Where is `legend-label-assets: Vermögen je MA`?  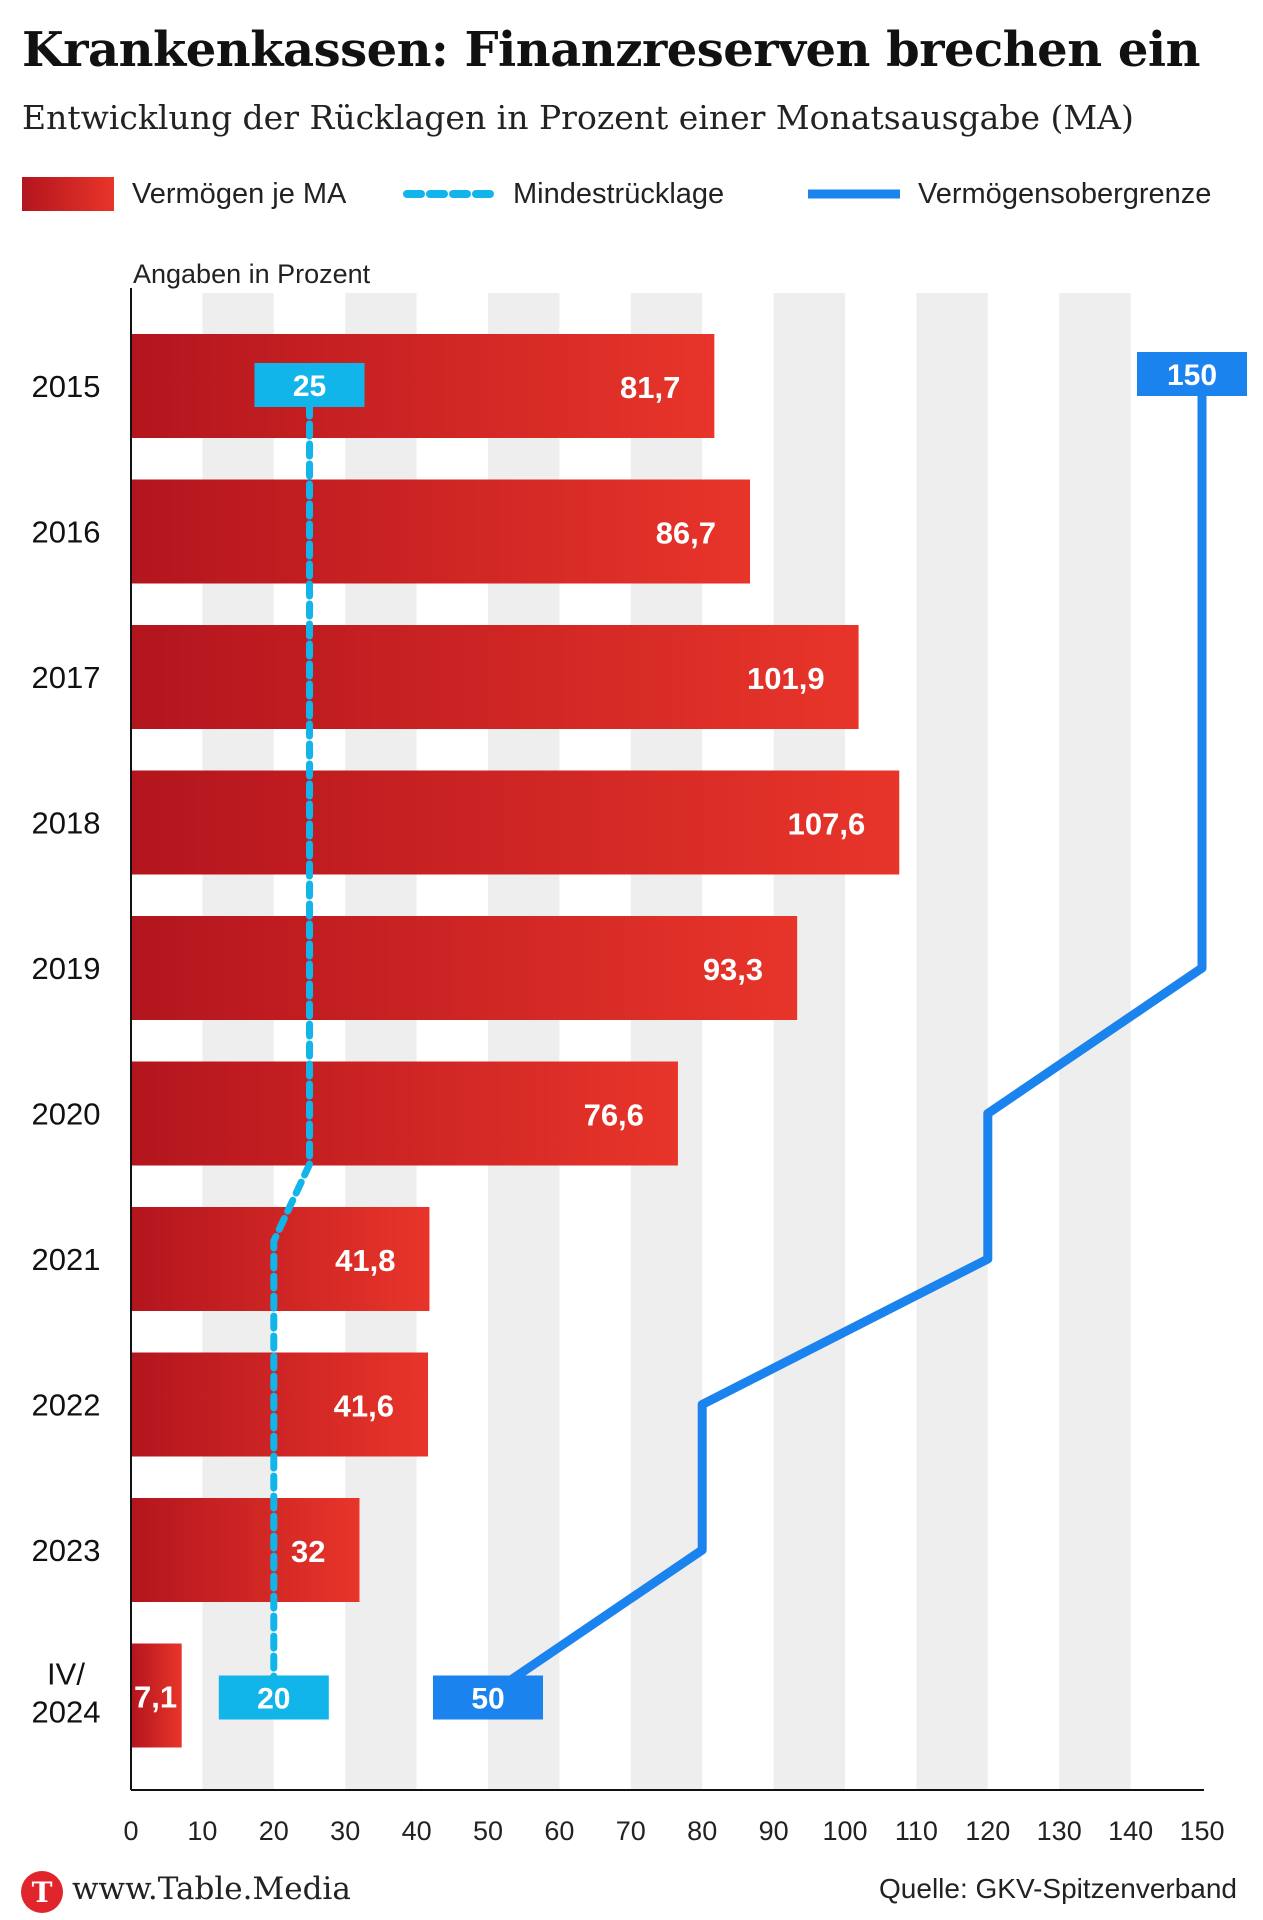
legend-label-assets: Vermögen je MA is located at coordinates (239, 193).